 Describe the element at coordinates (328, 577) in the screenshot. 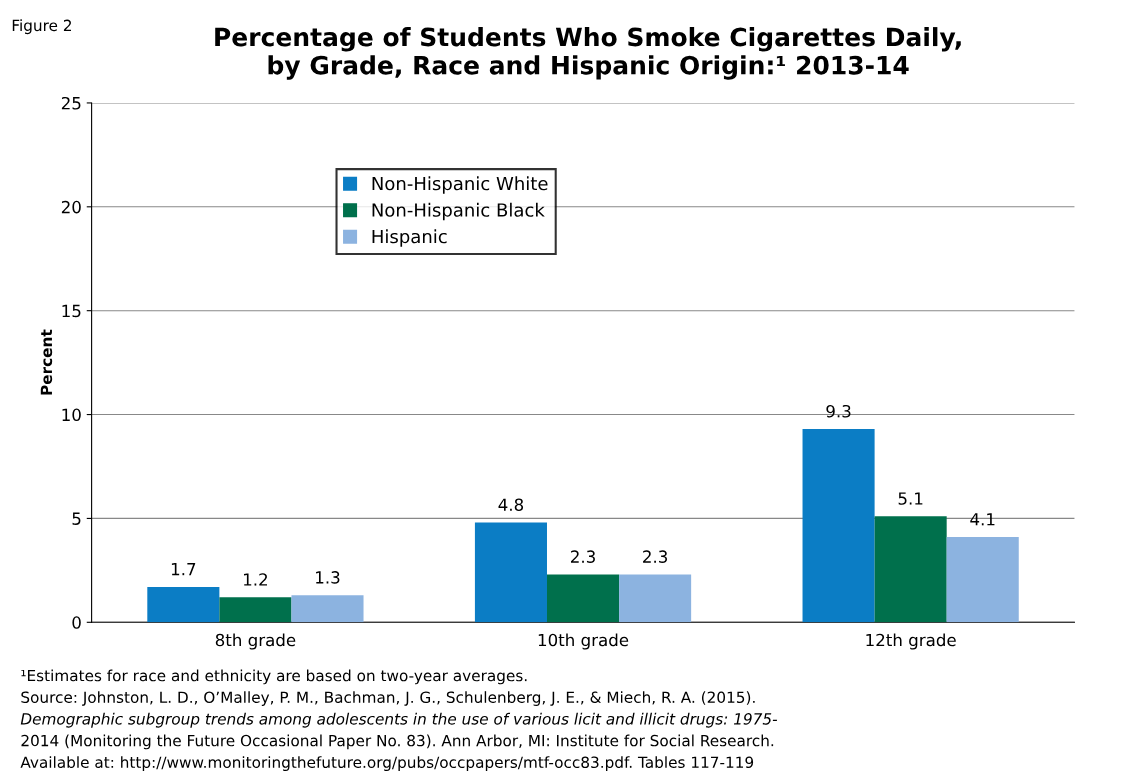

I see `data-label: 1.3` at that location.